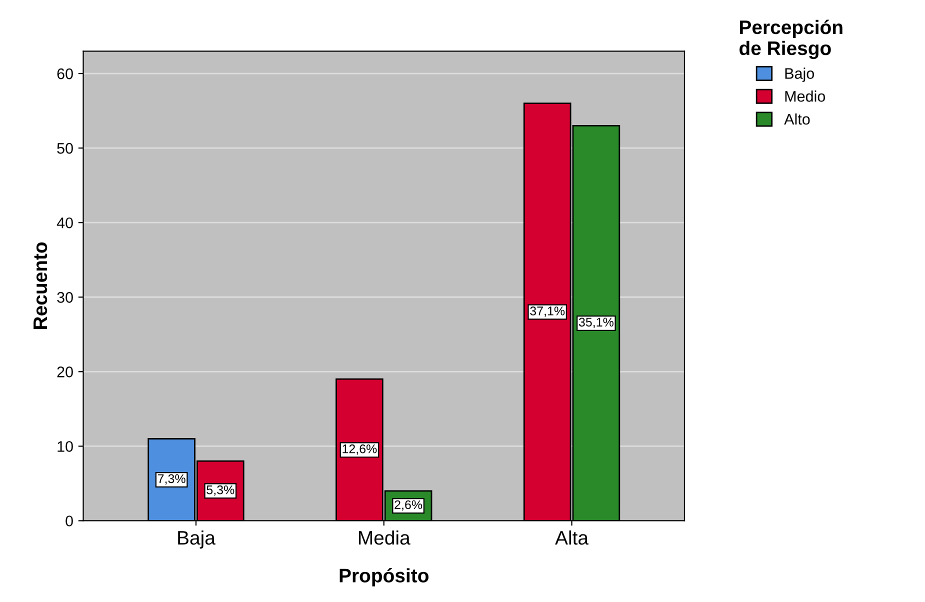  What do you see at coordinates (65, 446) in the screenshot?
I see `y-tick-label: 10` at bounding box center [65, 446].